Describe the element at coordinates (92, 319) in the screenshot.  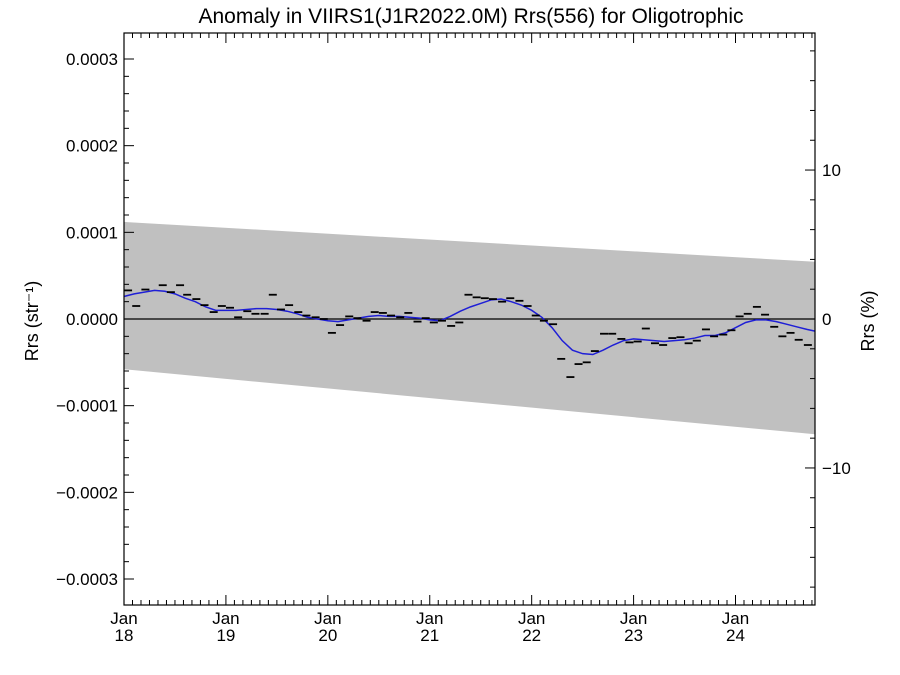
I see `y-left-tick-label: 0.0000` at that location.